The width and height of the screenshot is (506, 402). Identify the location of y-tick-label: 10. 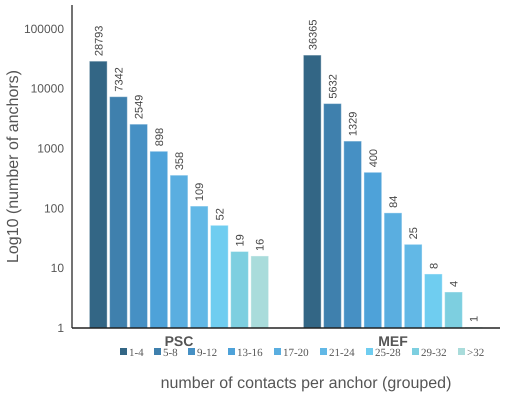
(57, 268).